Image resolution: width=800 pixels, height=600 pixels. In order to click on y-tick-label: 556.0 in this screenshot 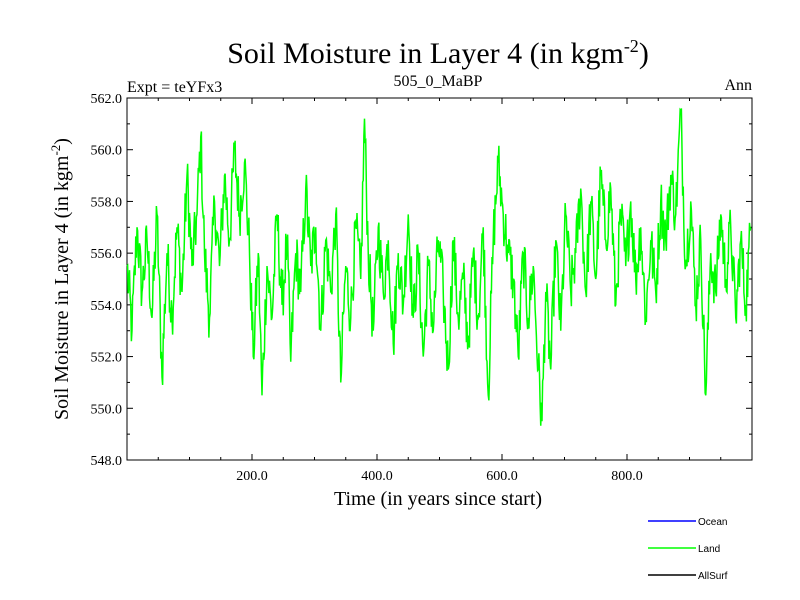, I will do `click(107, 254)`.